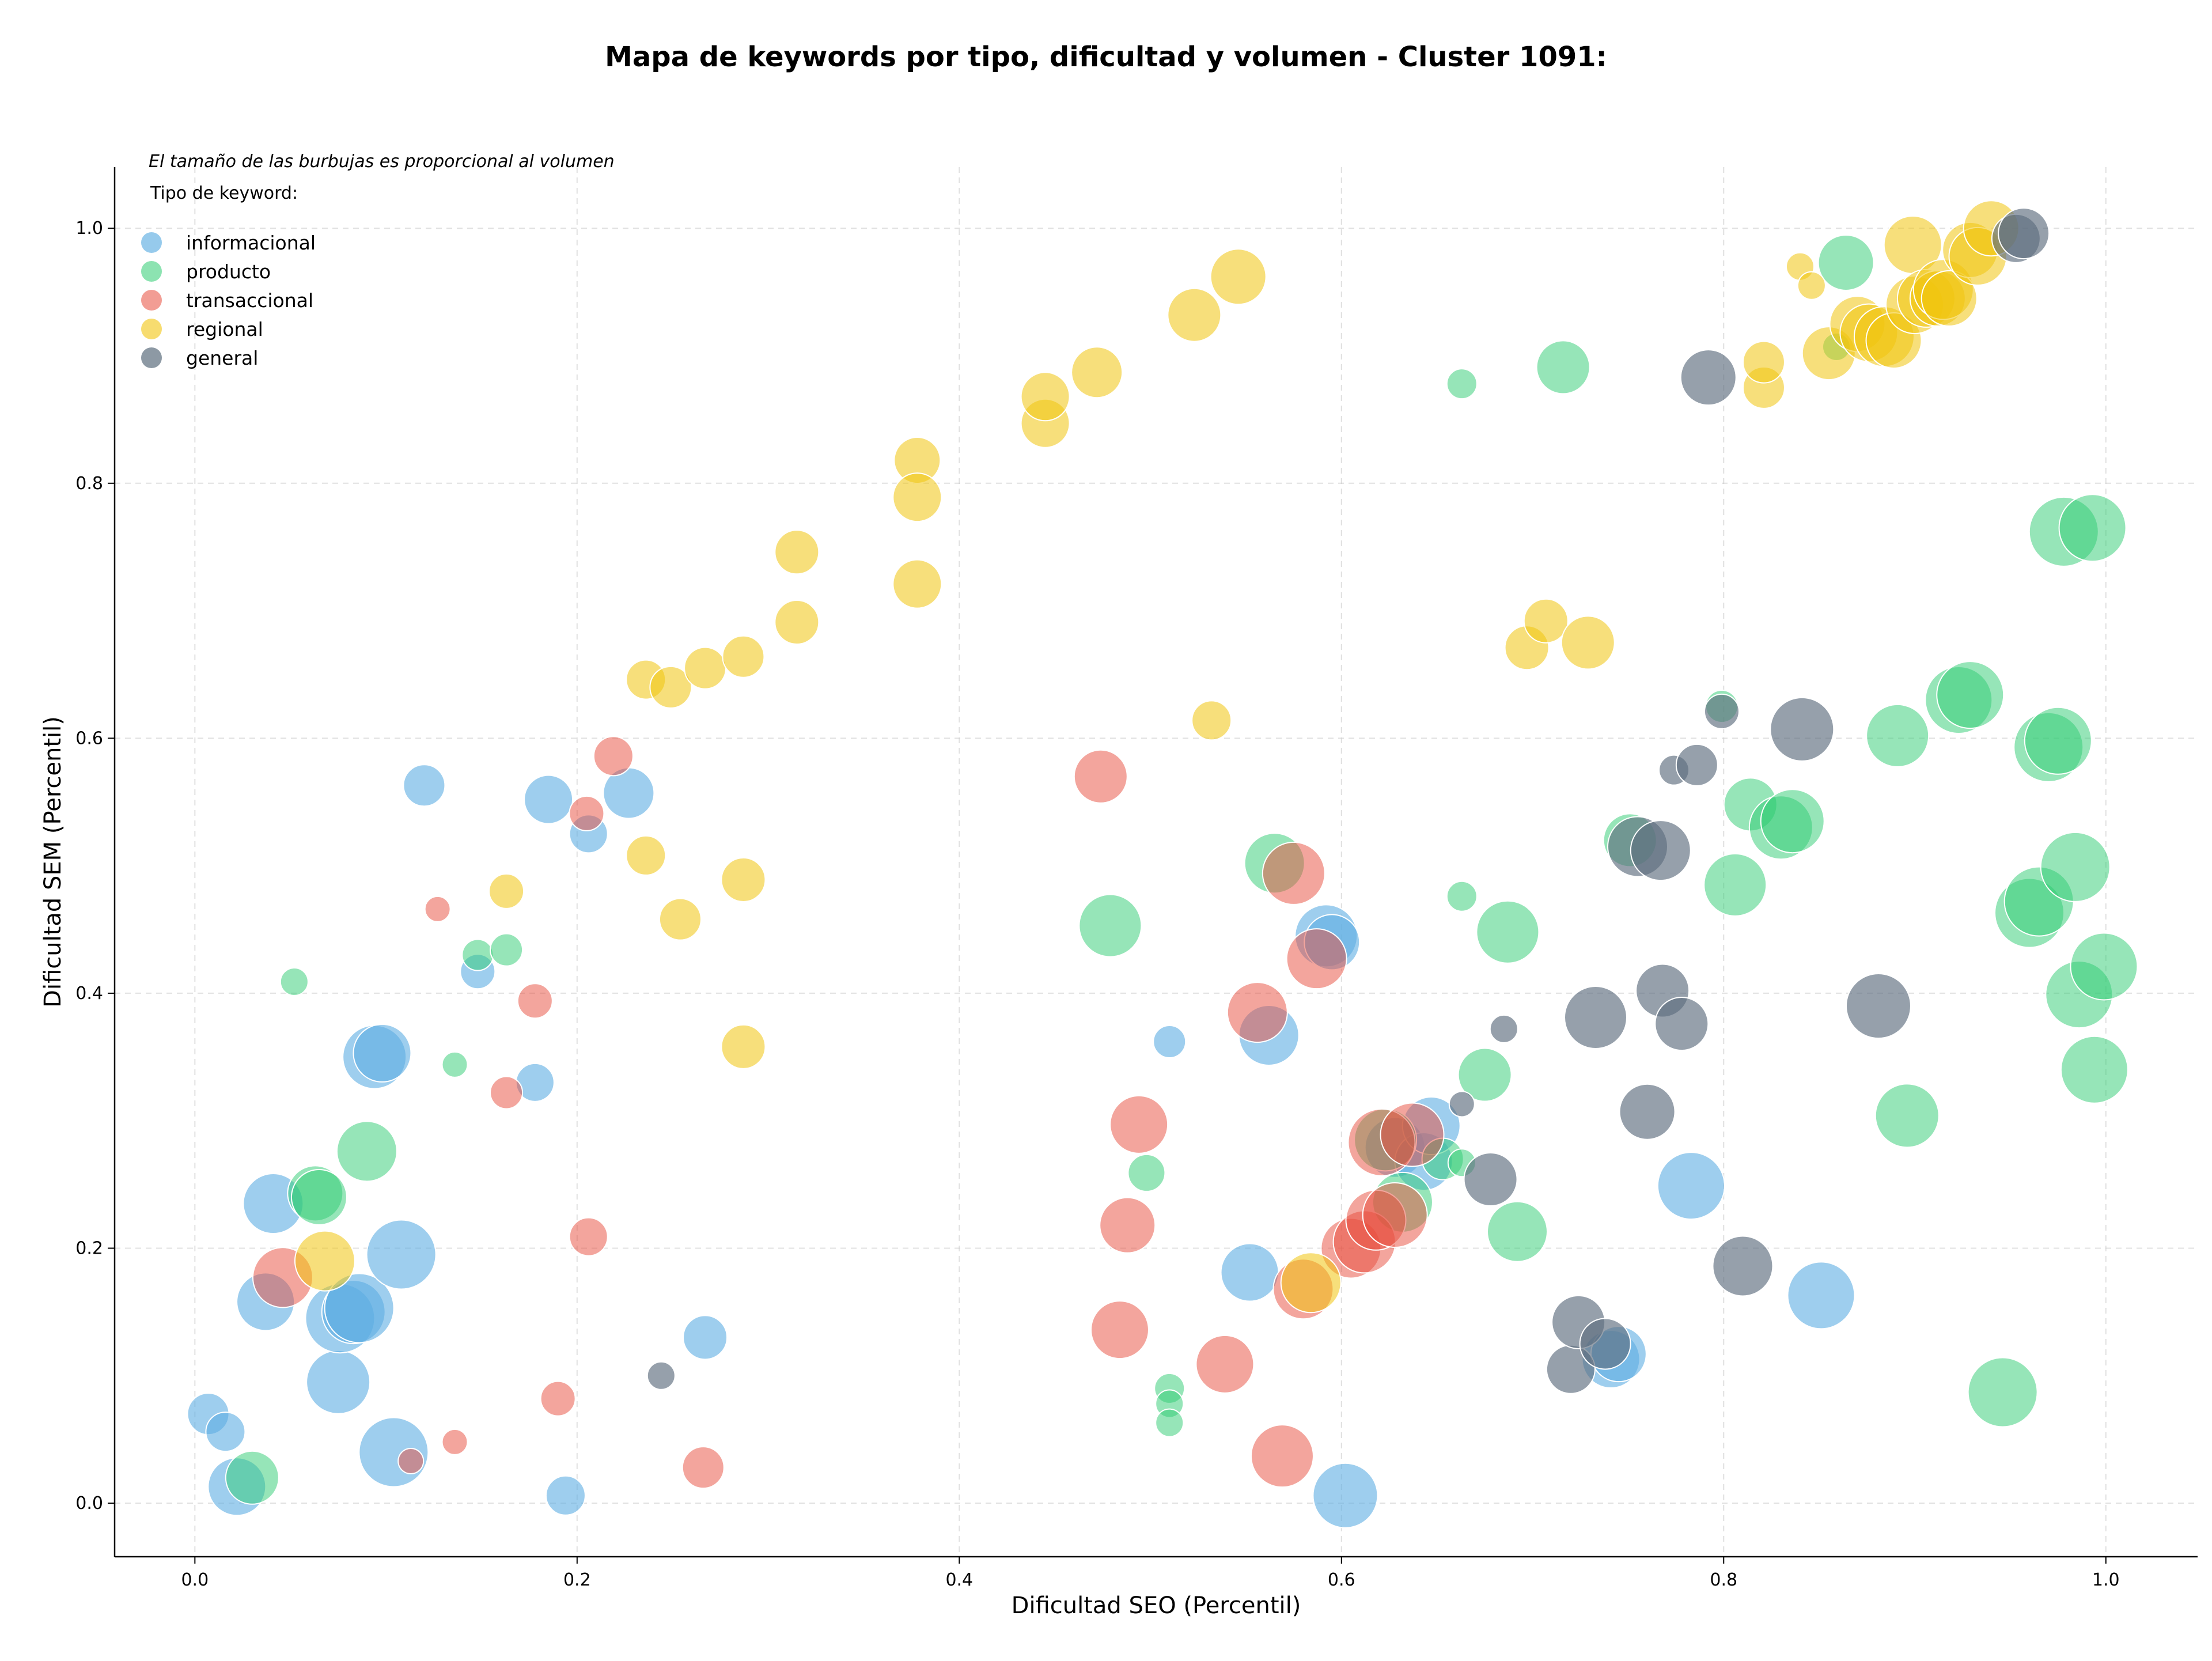  I want to click on legend-label-informacional: informacional, so click(251, 243).